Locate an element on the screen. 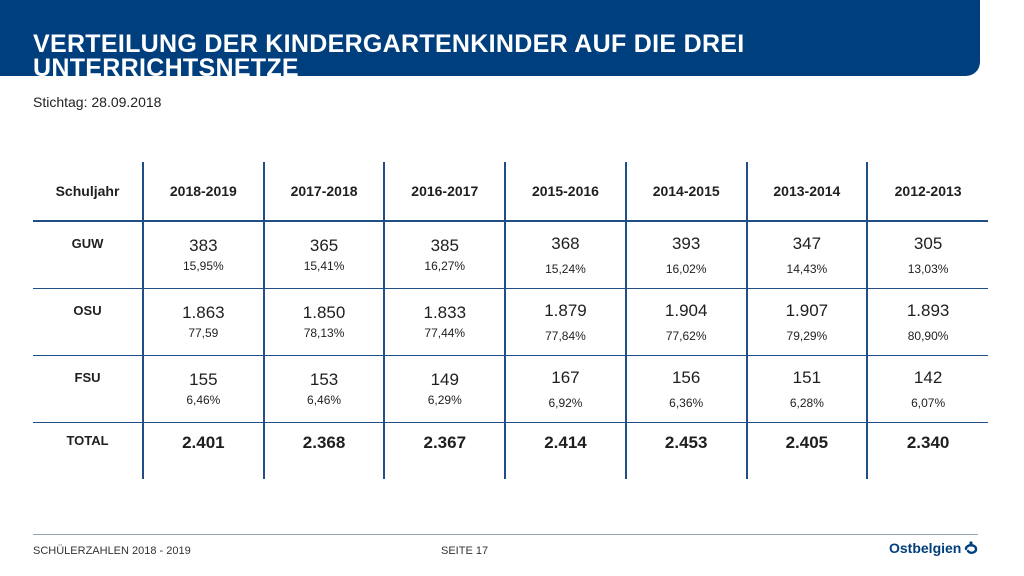  cell-value: 1.850 is located at coordinates (324, 312).